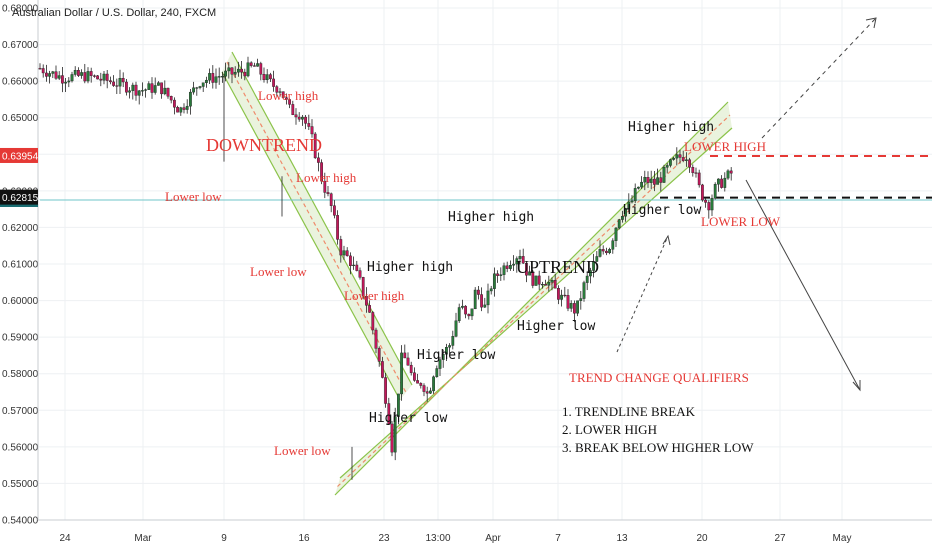 This screenshot has height=550, width=932. I want to click on x-tick-label: 20, so click(702, 538).